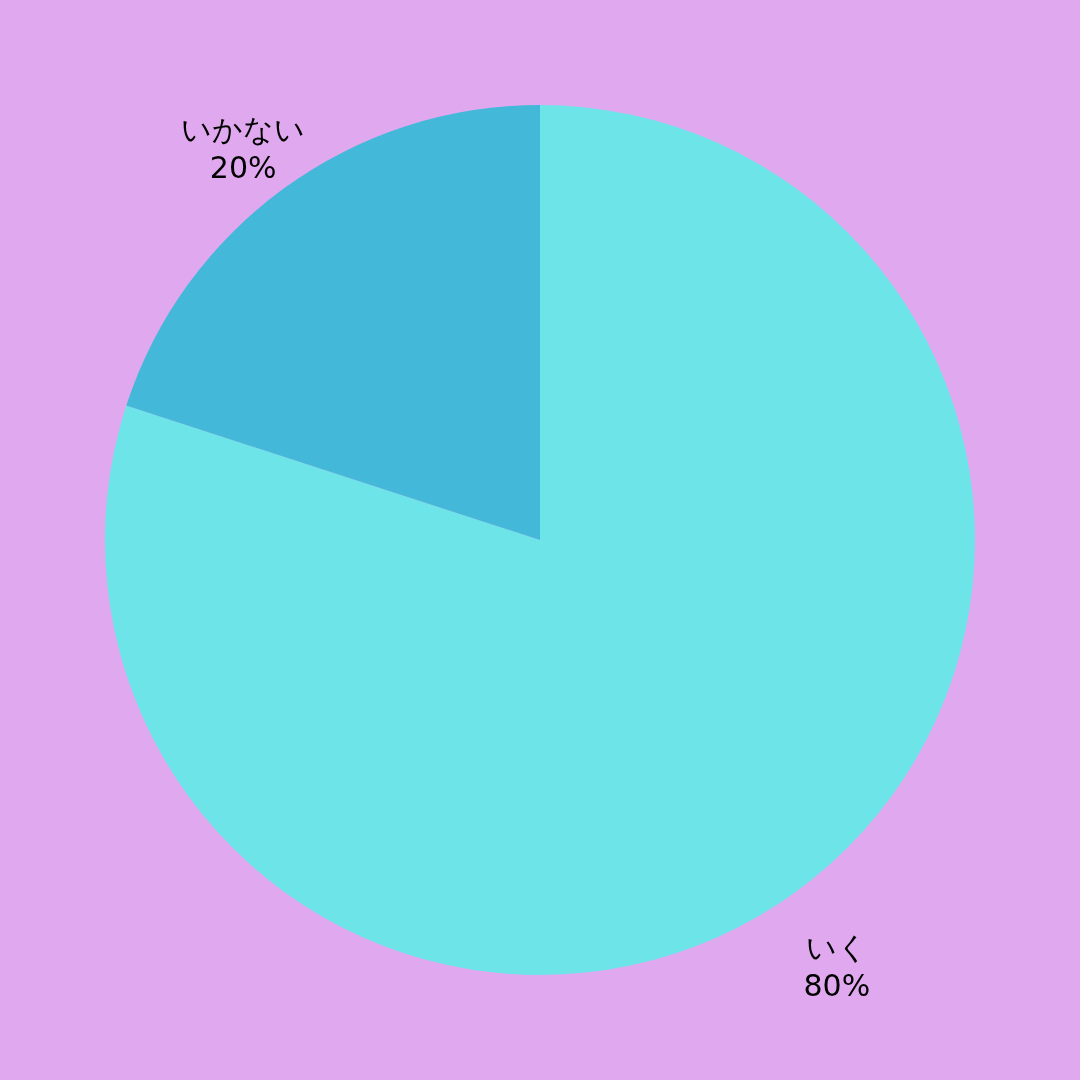 This screenshot has width=1080, height=1080. What do you see at coordinates (243, 168) in the screenshot?
I see `data-label: 20%` at bounding box center [243, 168].